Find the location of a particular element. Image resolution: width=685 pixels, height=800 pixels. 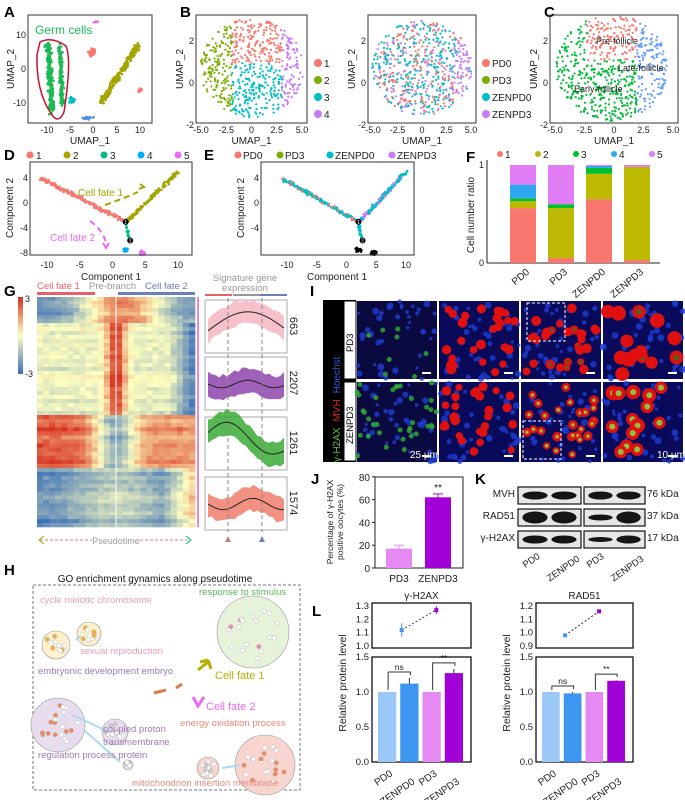

legend-label: 3 is located at coordinates (584, 155).